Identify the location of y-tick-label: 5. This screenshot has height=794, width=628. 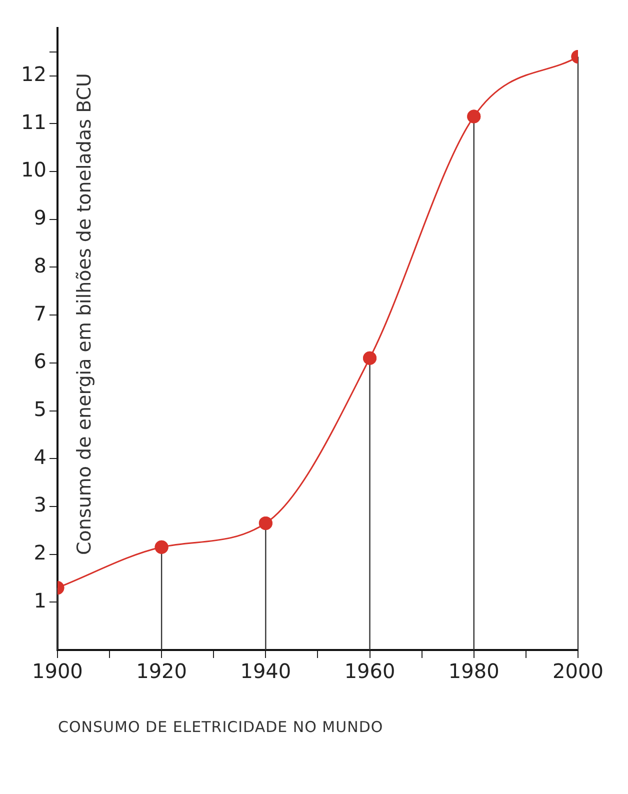
(40, 408).